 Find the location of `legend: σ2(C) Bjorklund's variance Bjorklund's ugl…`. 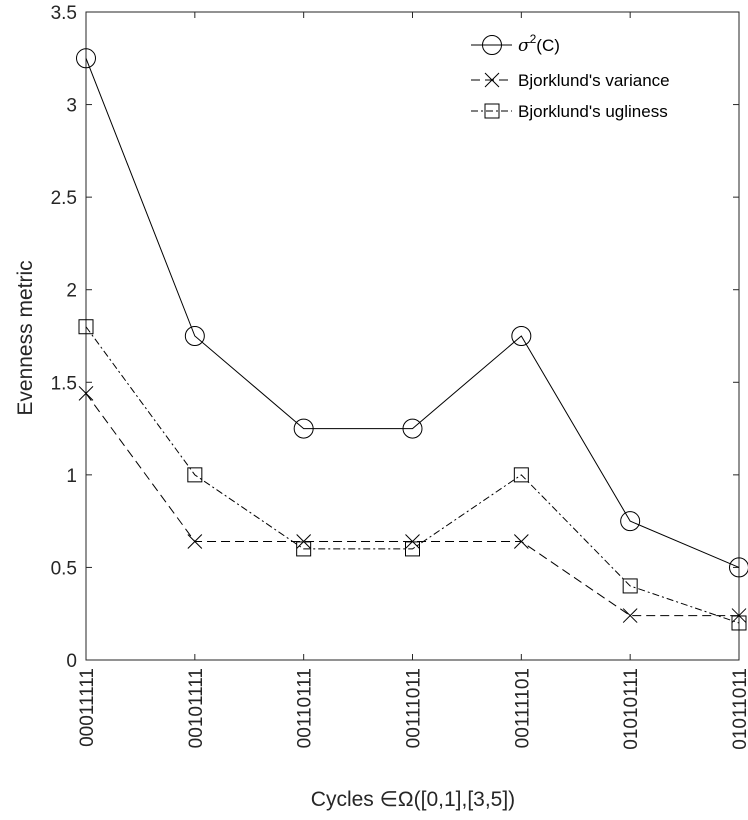

legend: σ2(C) Bjorklund's variance Bjorklund's ugl… is located at coordinates (570, 76).